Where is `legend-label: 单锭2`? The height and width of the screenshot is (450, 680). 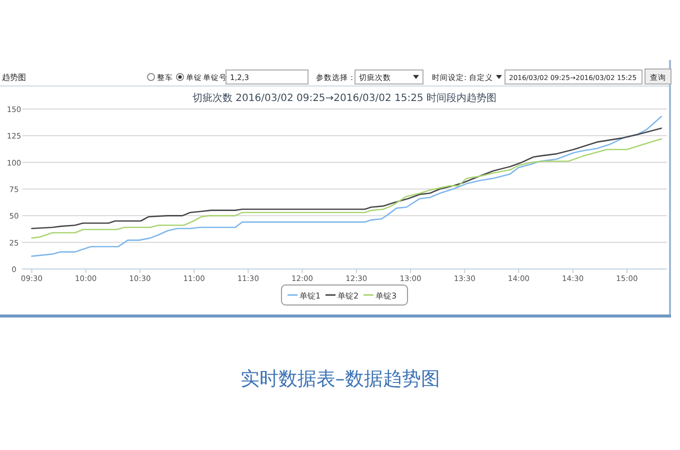
legend-label: 单锭2 is located at coordinates (348, 296).